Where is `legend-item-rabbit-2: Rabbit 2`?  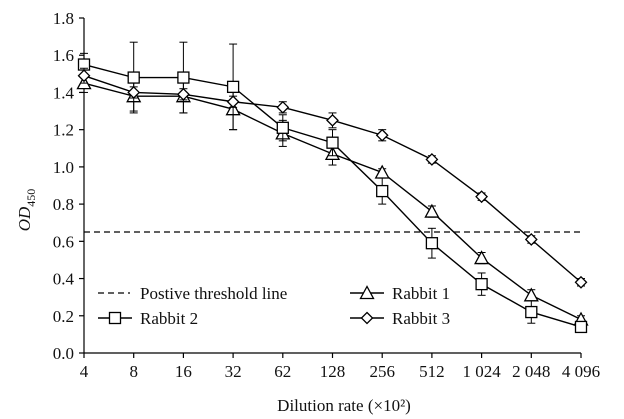
legend-item-rabbit-2: Rabbit 2 is located at coordinates (148, 318).